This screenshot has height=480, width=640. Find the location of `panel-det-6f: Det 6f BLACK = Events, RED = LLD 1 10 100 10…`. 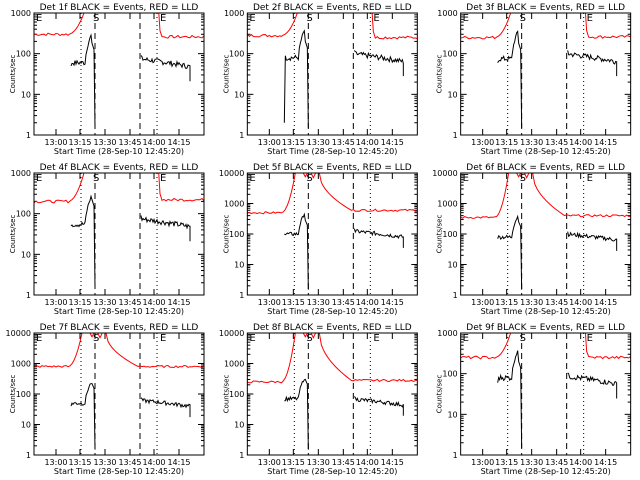

panel-det-6f: Det 6f BLACK = Events, RED = LLD 1 10 100 10… is located at coordinates (532, 239).